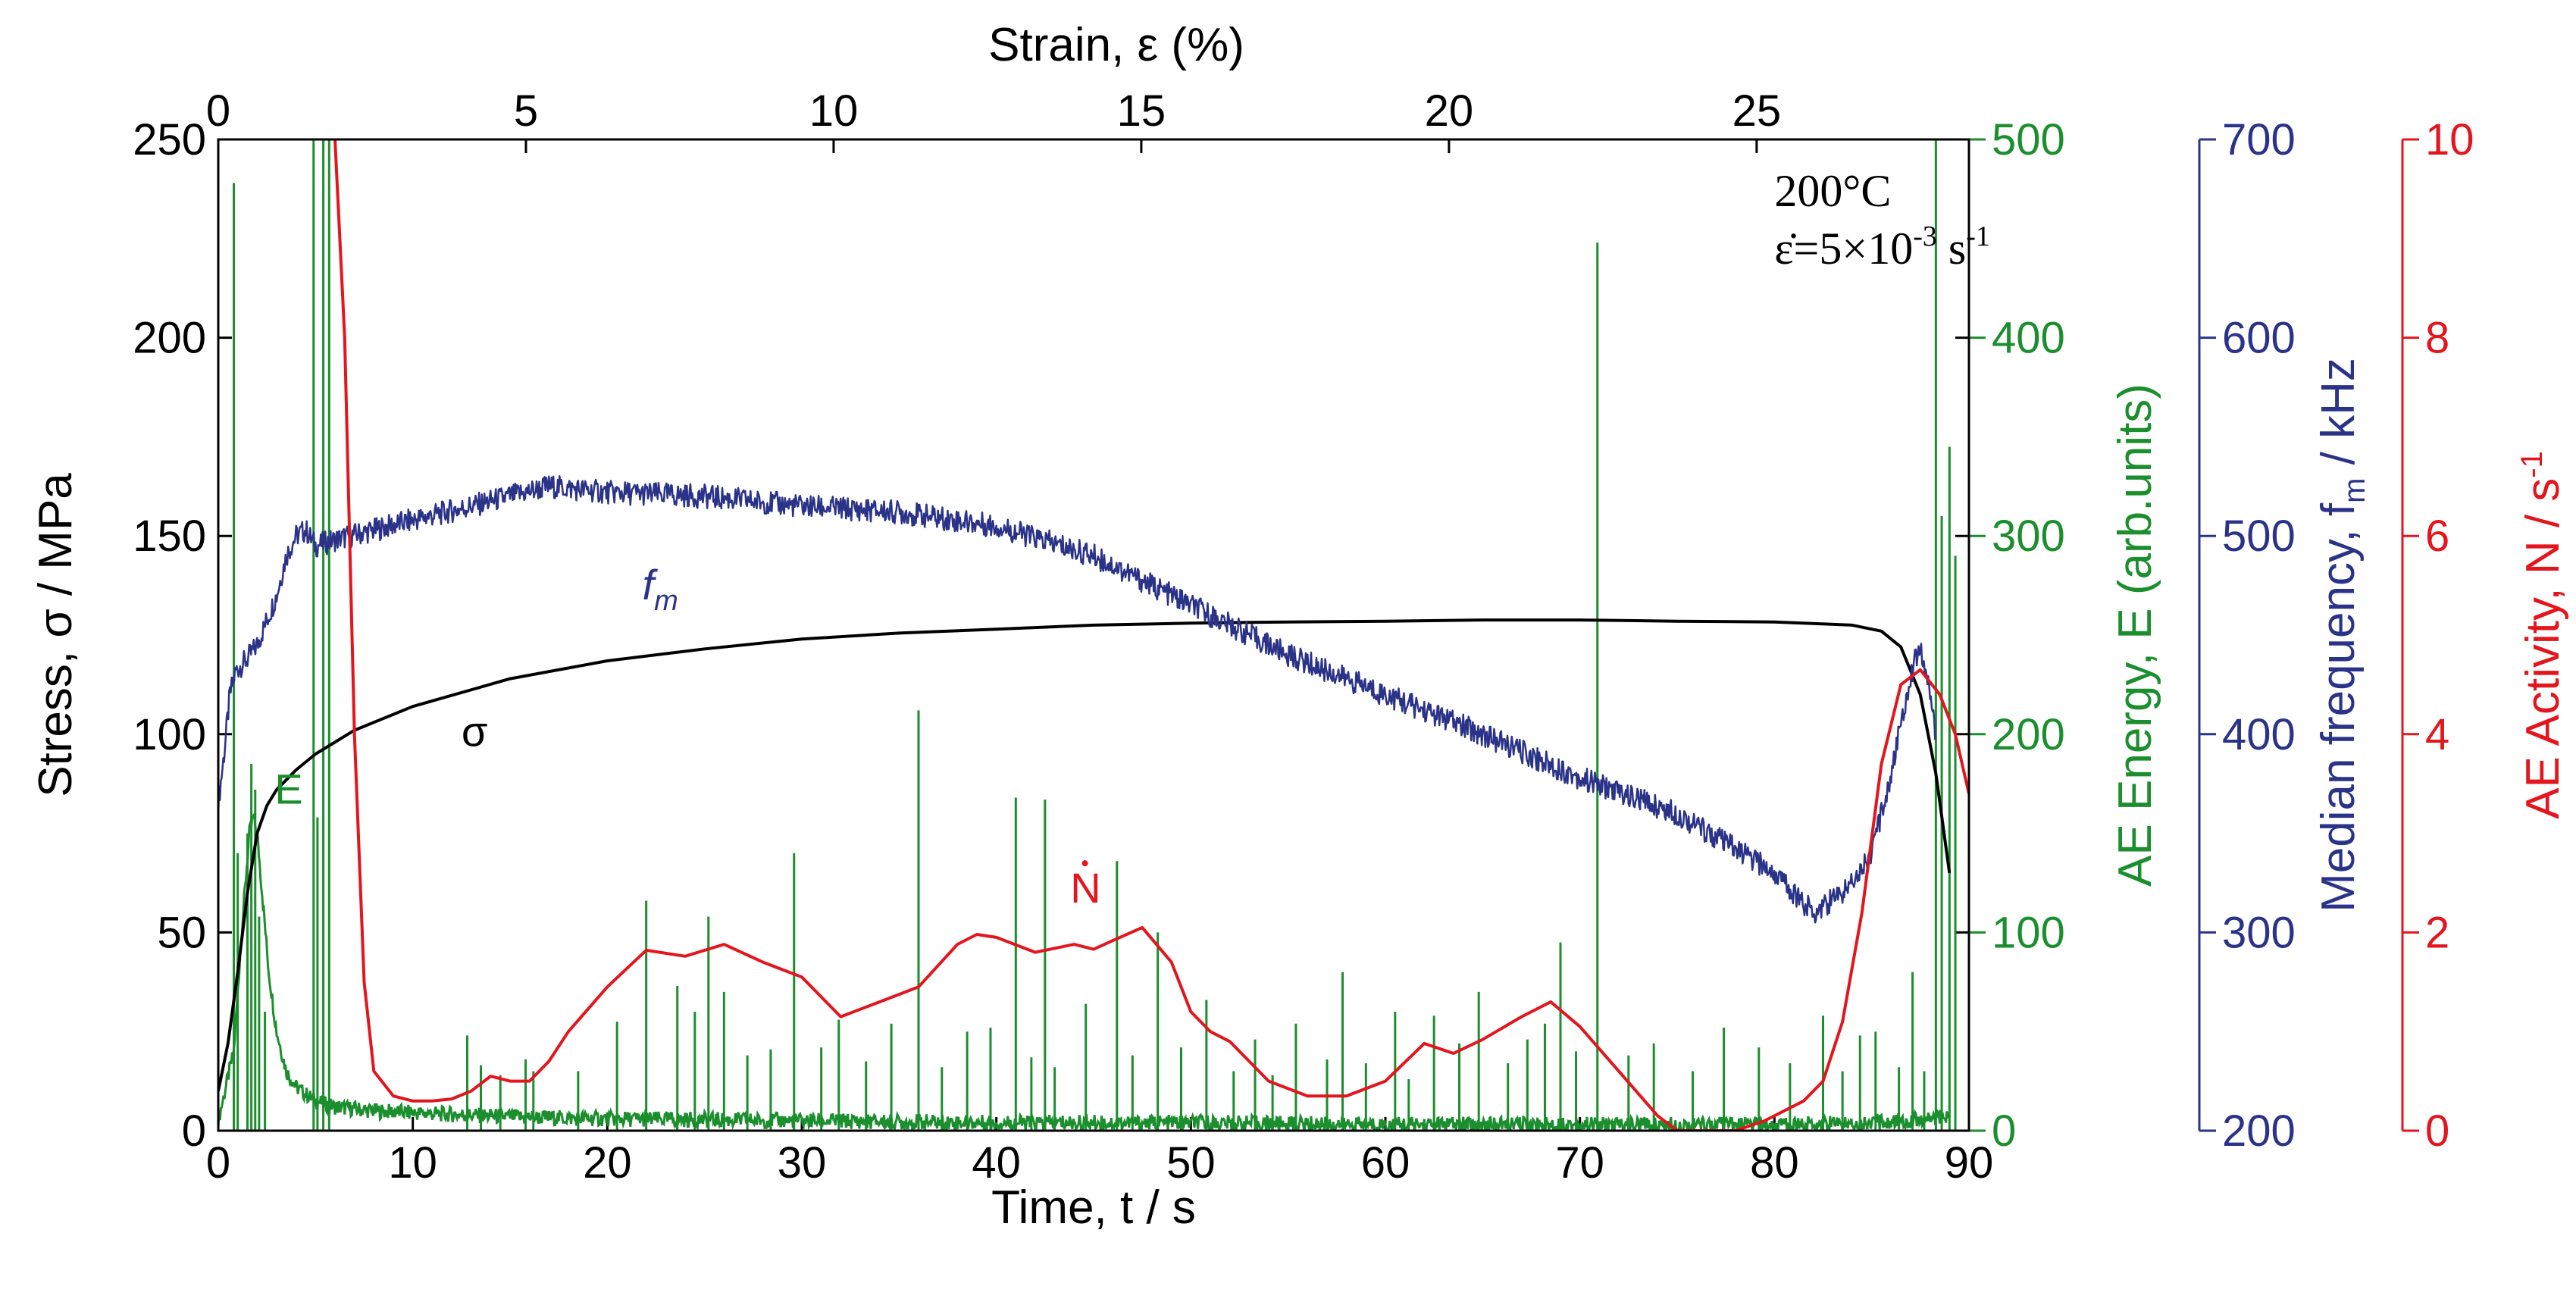 The width and height of the screenshot is (2576, 1305). I want to click on strain-tick-label: 15, so click(1141, 111).